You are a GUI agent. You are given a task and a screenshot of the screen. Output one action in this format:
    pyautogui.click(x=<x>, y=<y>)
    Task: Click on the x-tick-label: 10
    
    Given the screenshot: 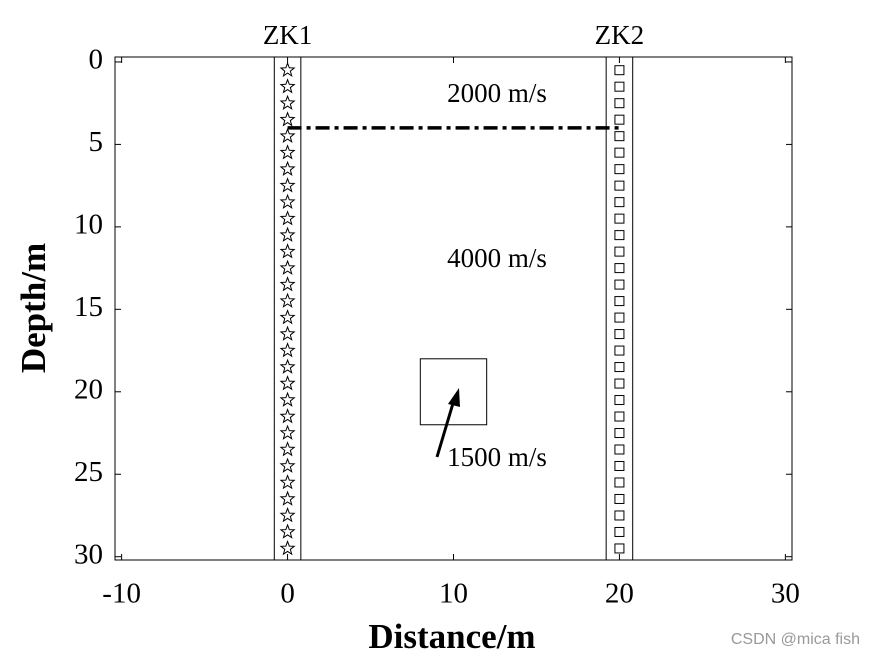 What is the action you would take?
    pyautogui.click(x=453, y=594)
    